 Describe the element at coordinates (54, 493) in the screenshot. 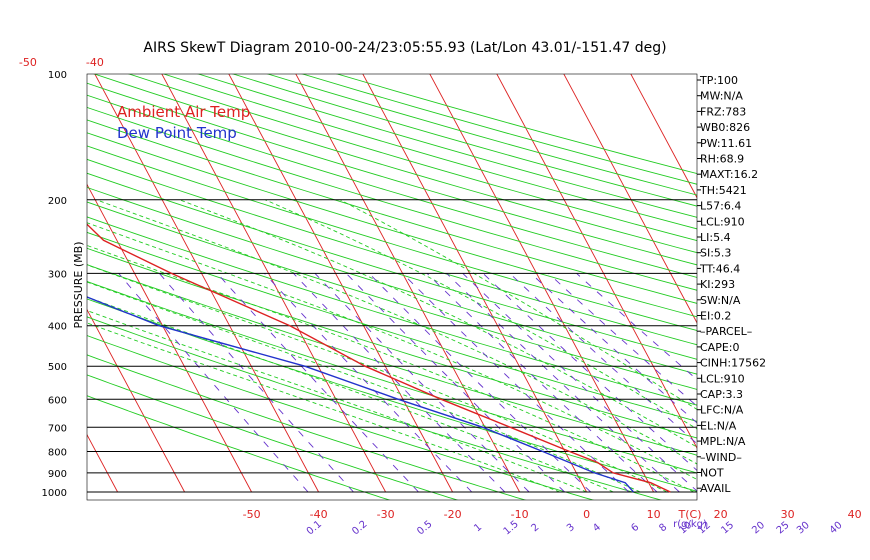

I see `pressure-tick-label: 1000` at that location.